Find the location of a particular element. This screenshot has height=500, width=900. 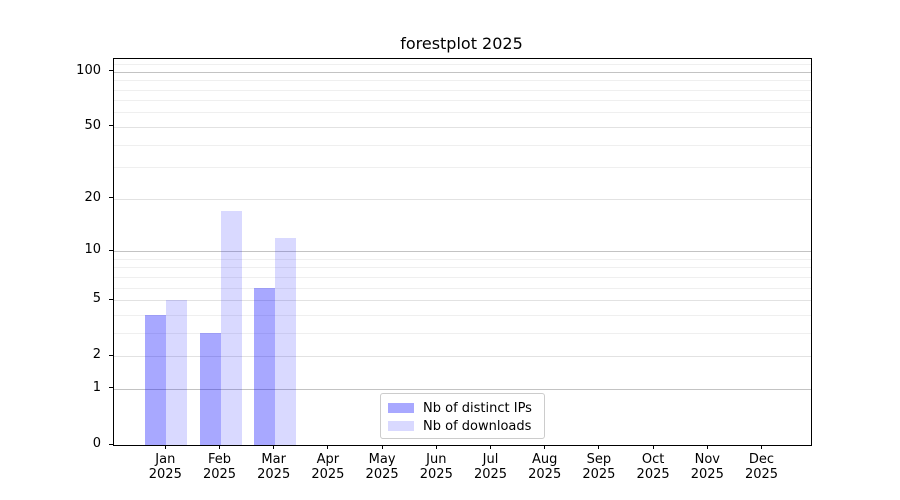

x-tick-label-jan: Jan 2025 is located at coordinates (165, 467).